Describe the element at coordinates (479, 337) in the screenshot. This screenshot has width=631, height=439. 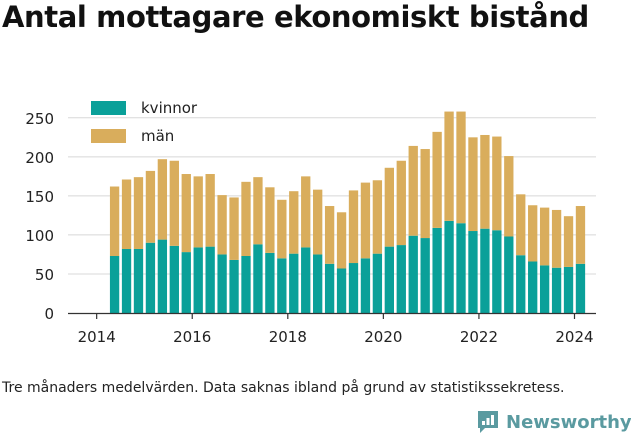
I see `x-tick-label: 2022` at that location.